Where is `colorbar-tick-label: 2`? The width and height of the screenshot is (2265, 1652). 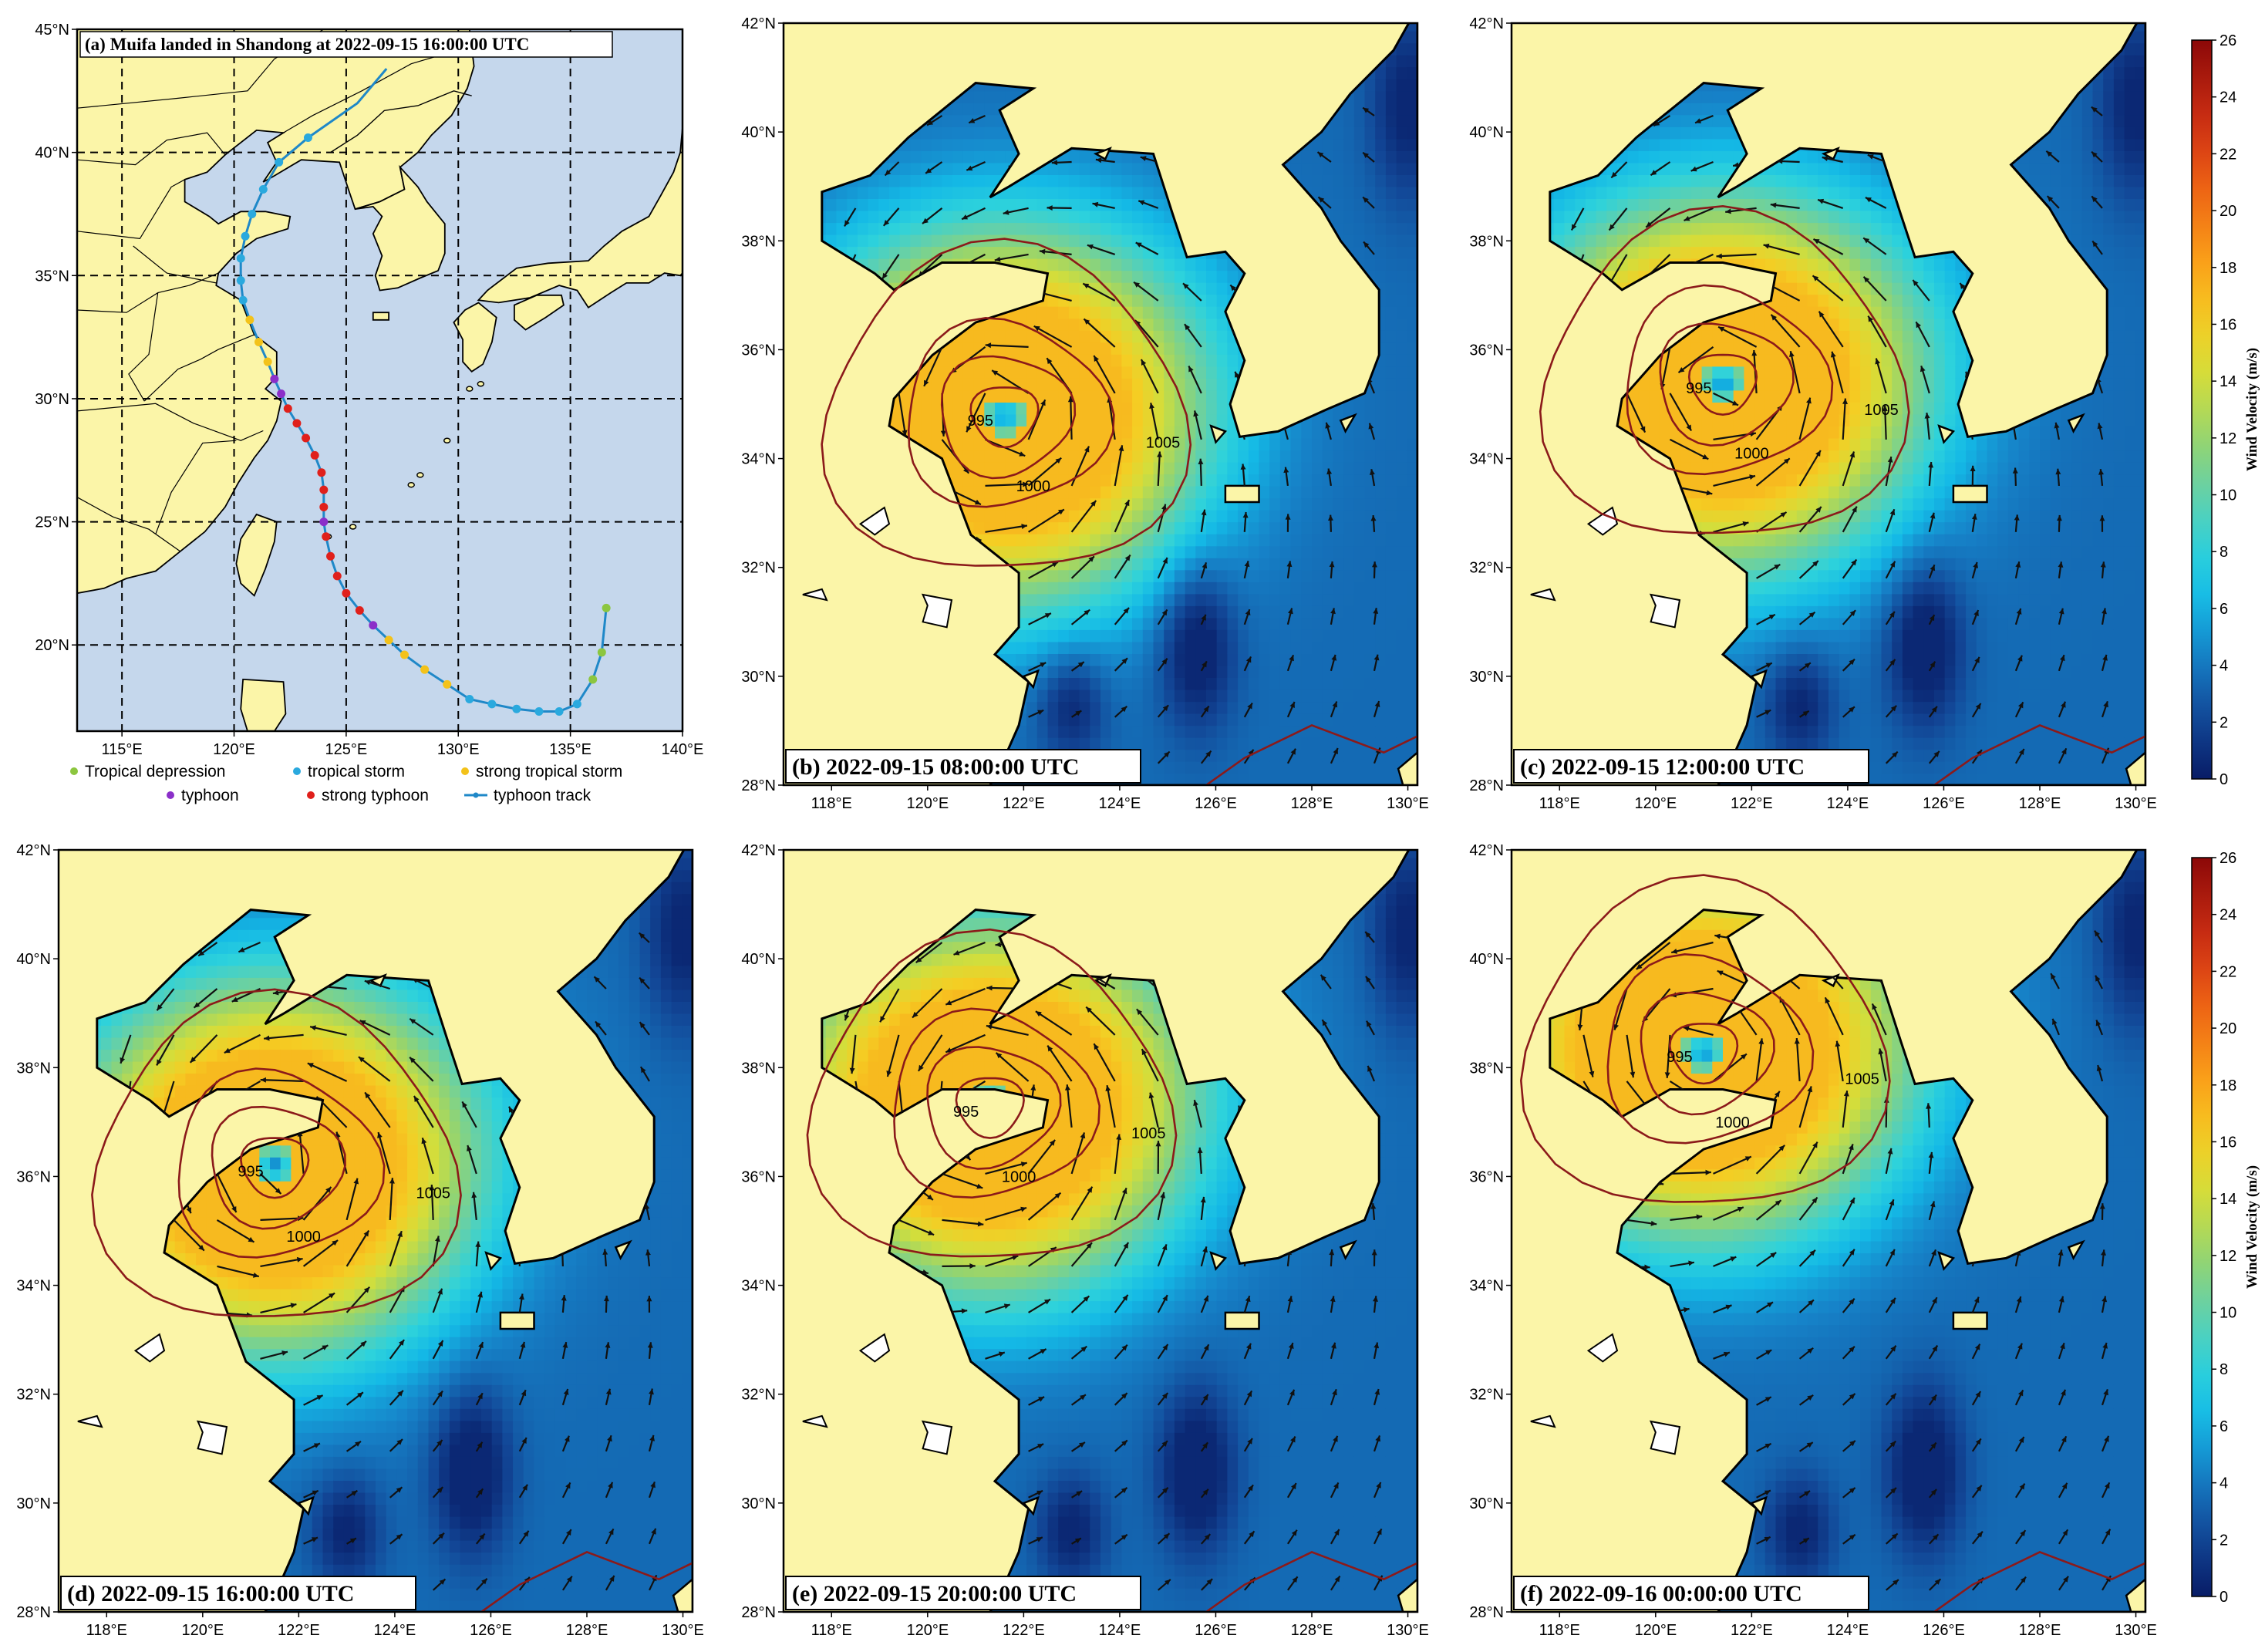 colorbar-tick-label: 2 is located at coordinates (2223, 1541).